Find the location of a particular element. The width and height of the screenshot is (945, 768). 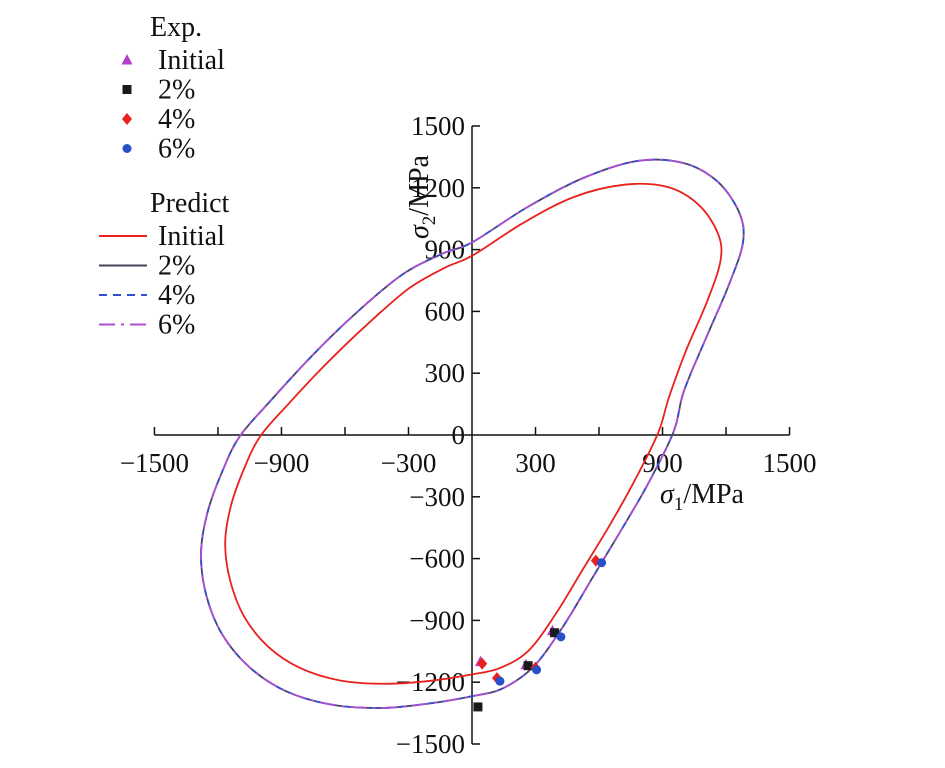

legend-diamond-marker is located at coordinates (127, 119).